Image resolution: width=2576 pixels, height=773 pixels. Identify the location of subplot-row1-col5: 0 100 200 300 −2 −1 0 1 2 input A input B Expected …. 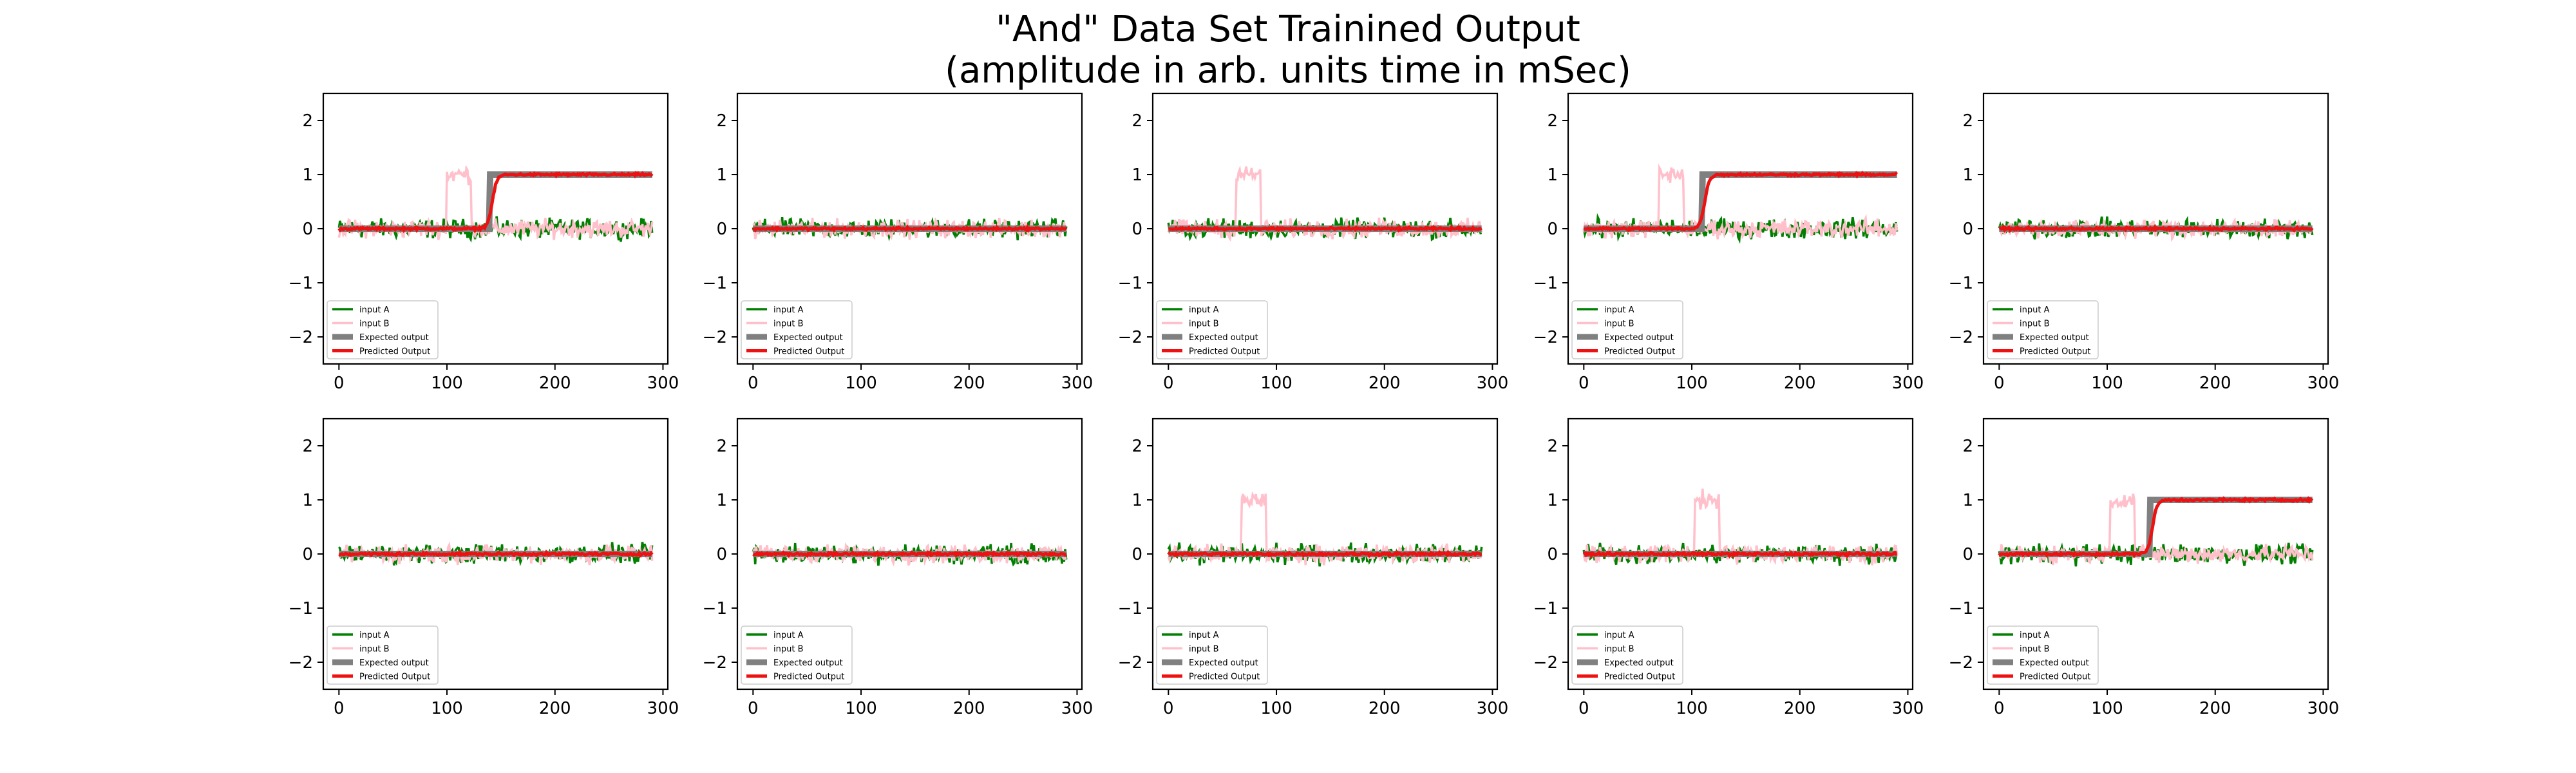
(2144, 243).